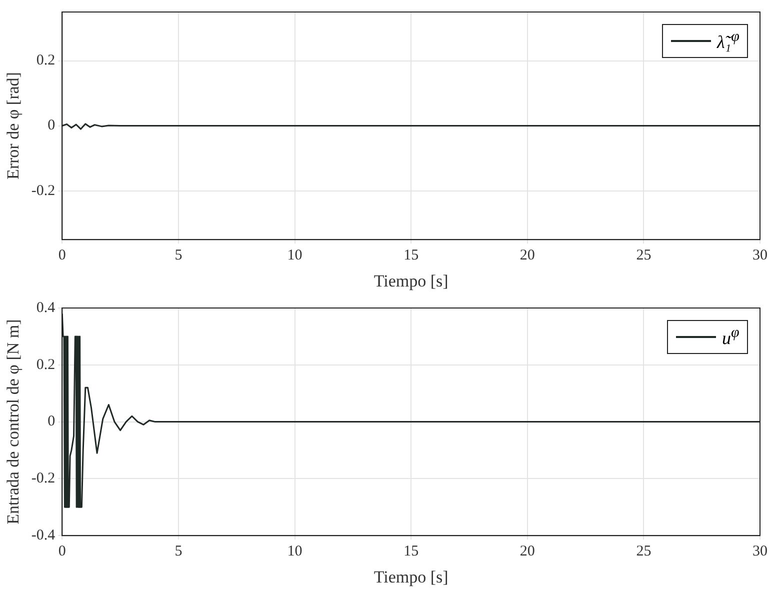  Describe the element at coordinates (13, 126) in the screenshot. I see `y-axis-title: Error de φ [rad]` at that location.